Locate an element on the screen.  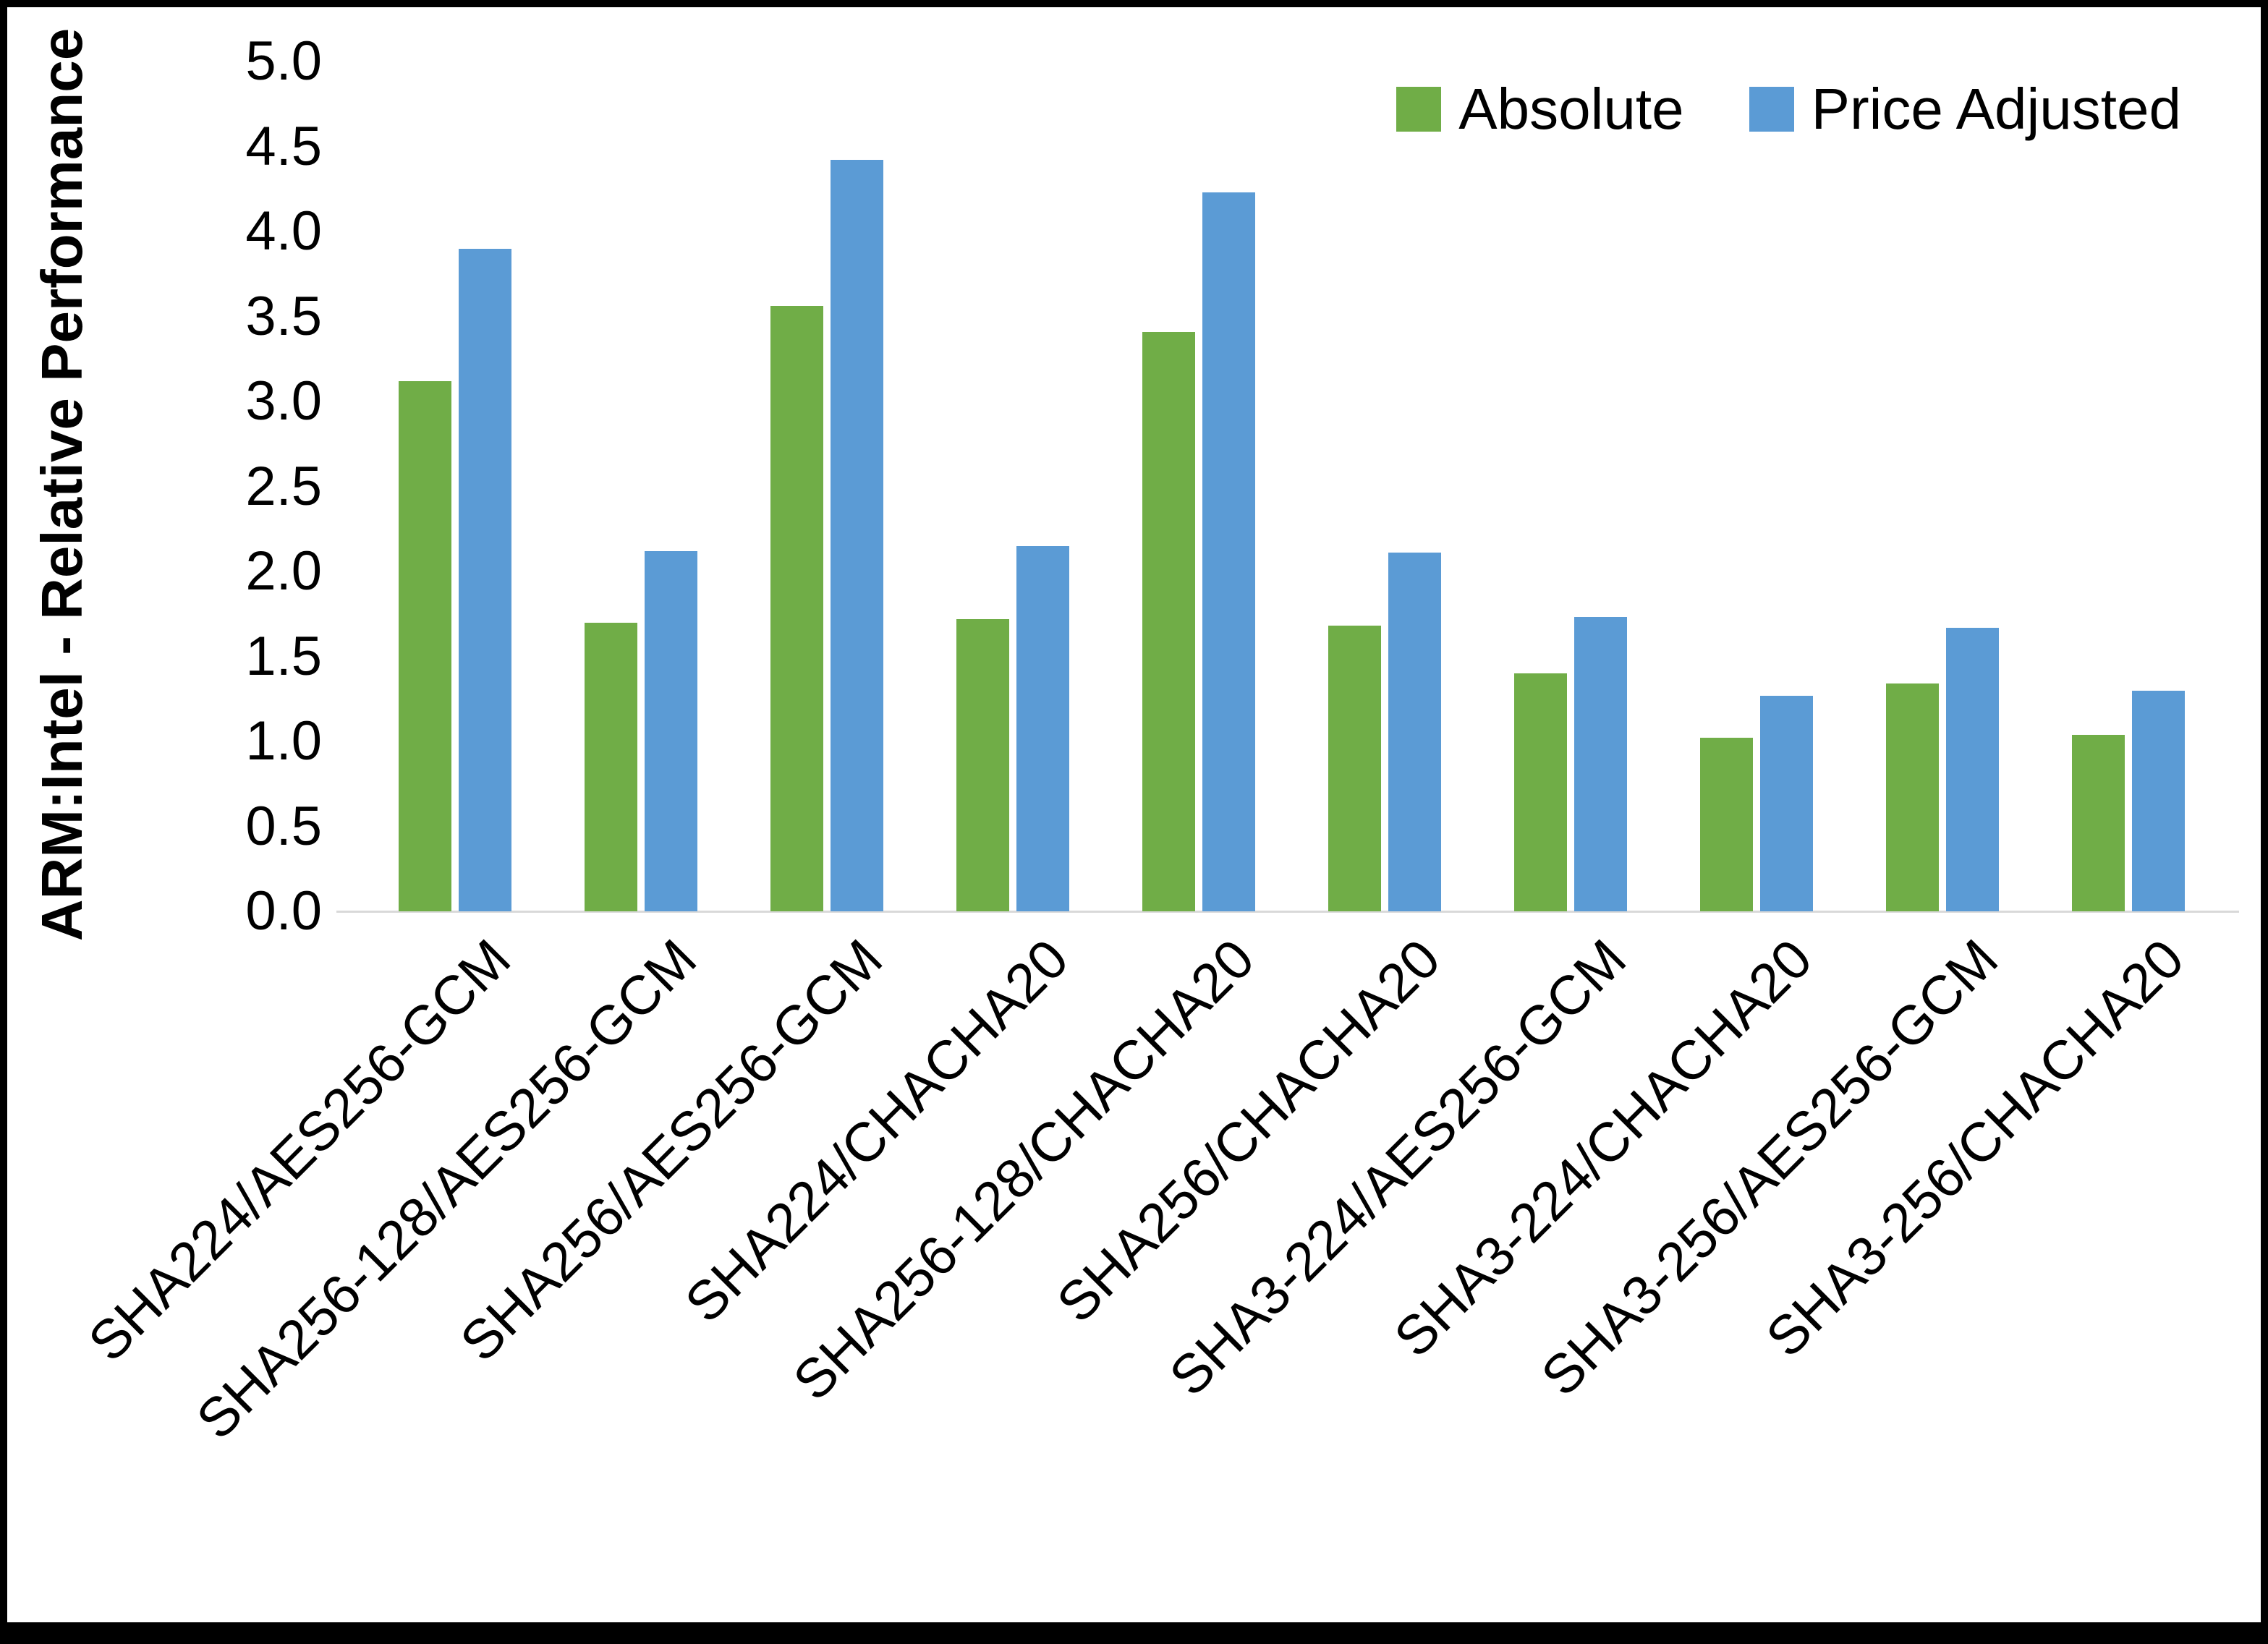
legend-item-price-adjusted: Price Adjusted is located at coordinates (1965, 109).